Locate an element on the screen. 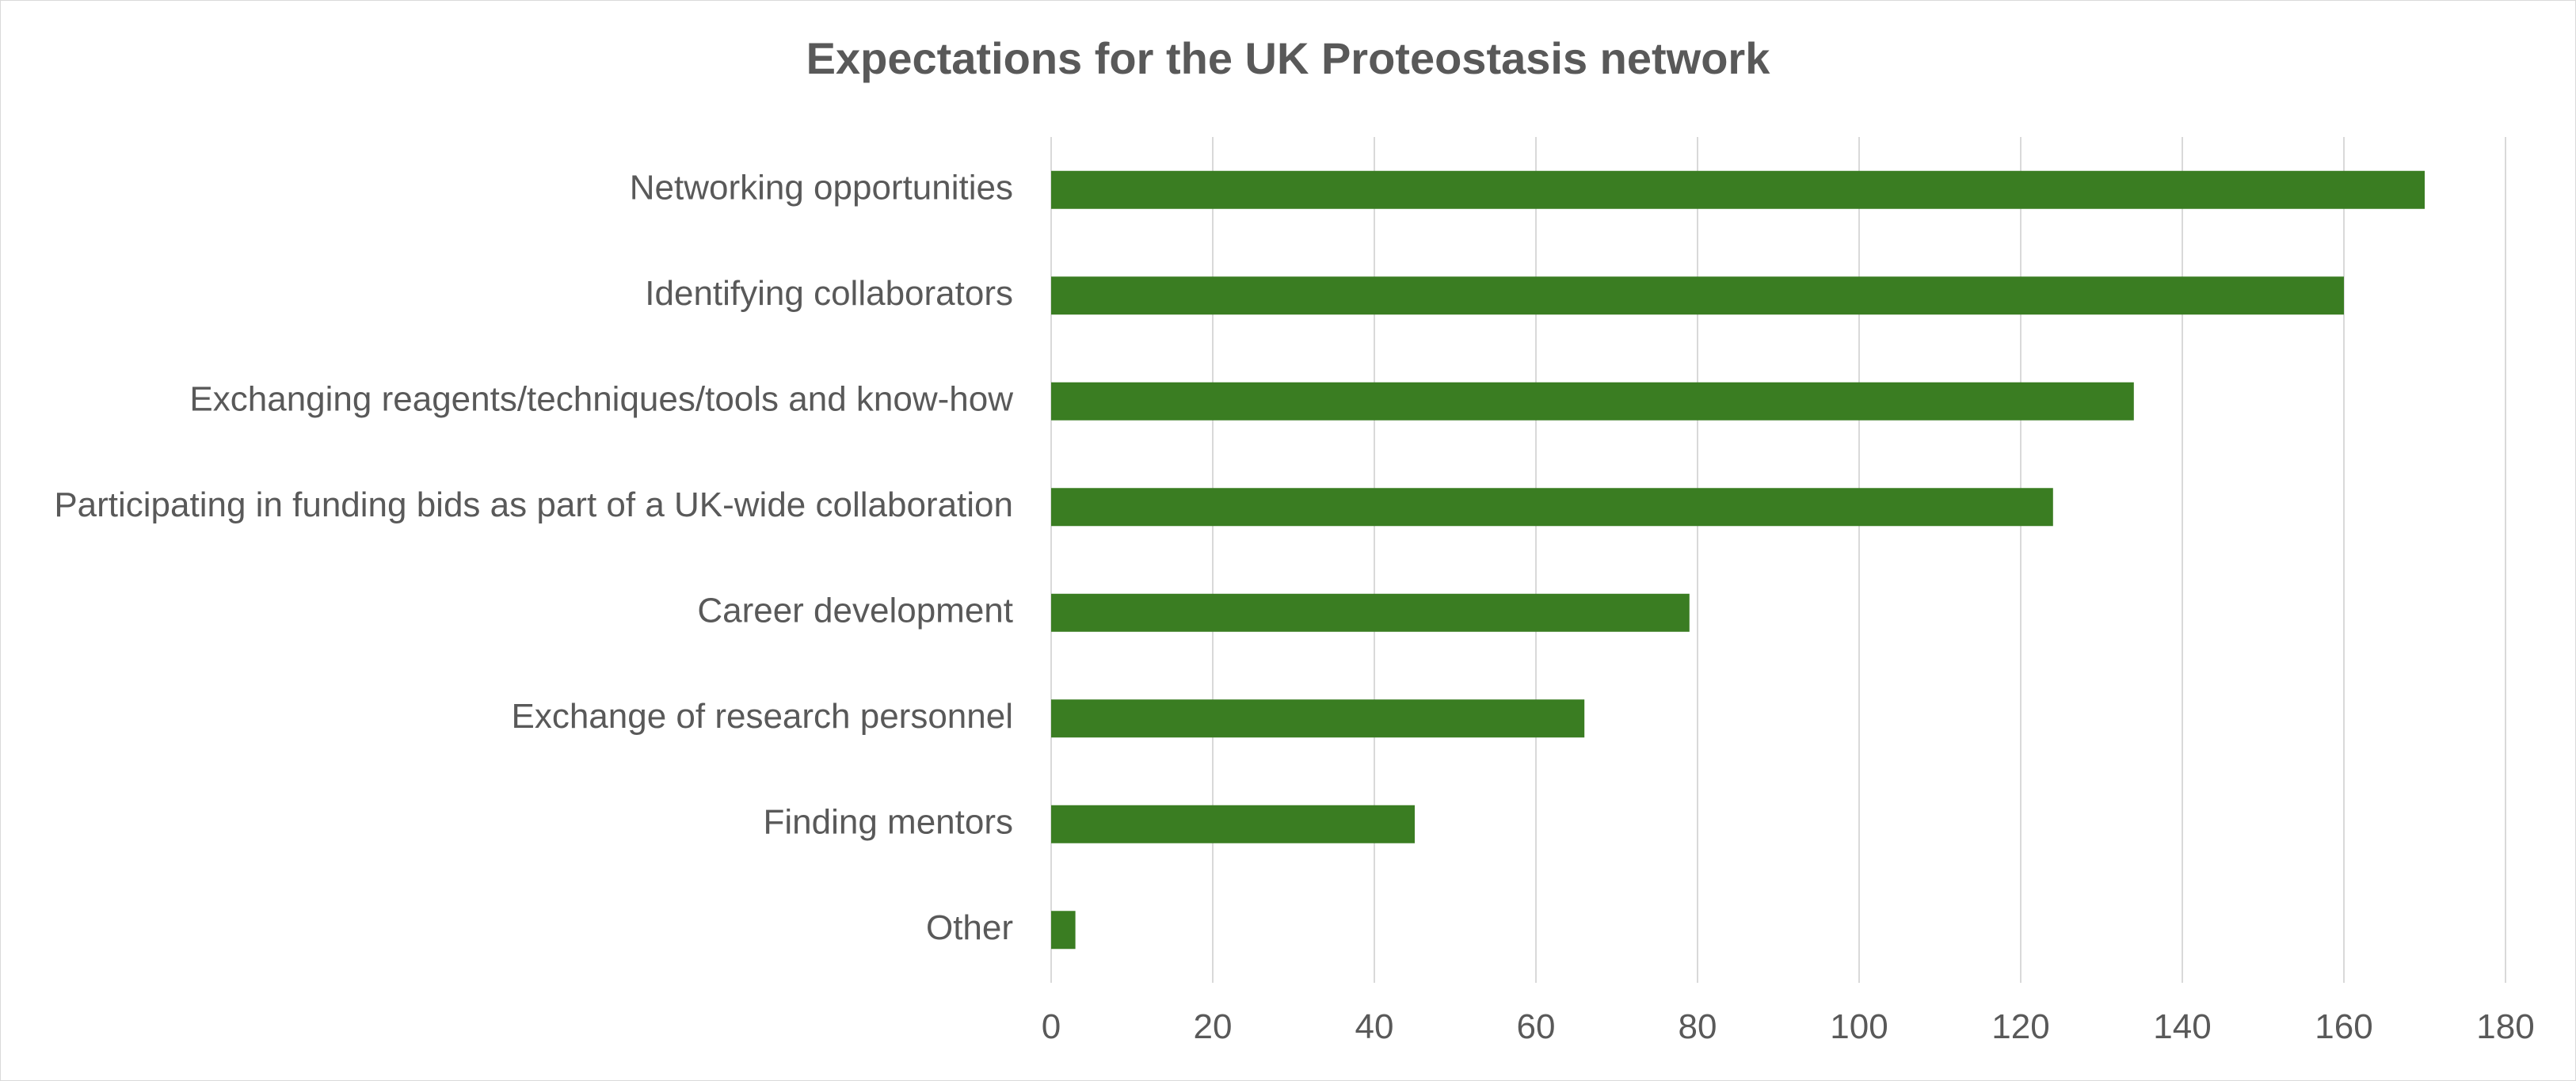 The height and width of the screenshot is (1081, 2576). x-tick-label-20: 20 is located at coordinates (1213, 1026).